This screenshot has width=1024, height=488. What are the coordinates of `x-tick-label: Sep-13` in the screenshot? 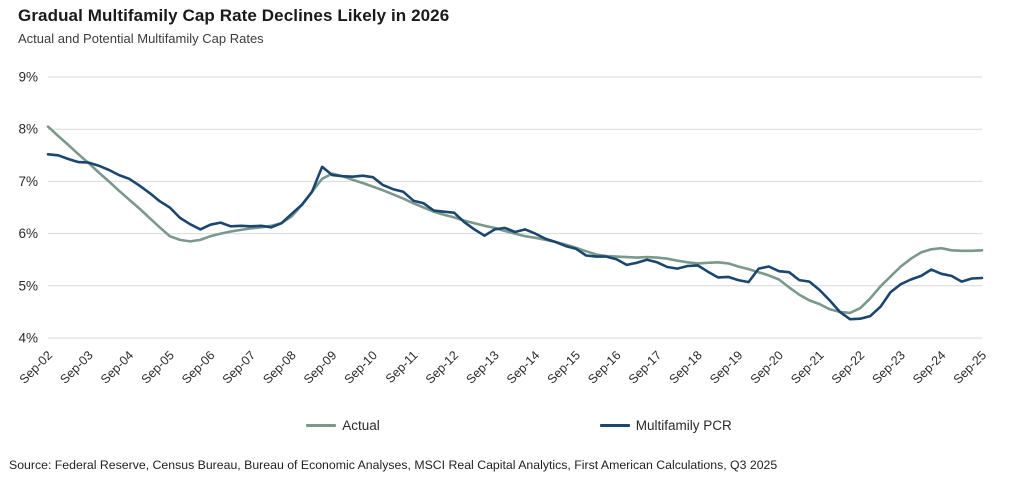 It's located at (482, 367).